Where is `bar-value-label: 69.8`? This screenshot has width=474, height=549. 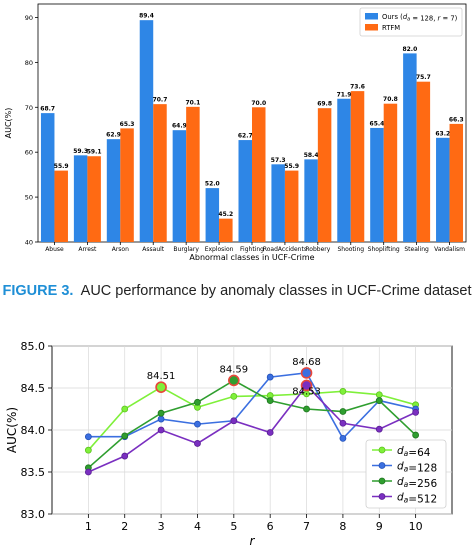 bar-value-label: 69.8 is located at coordinates (324, 104).